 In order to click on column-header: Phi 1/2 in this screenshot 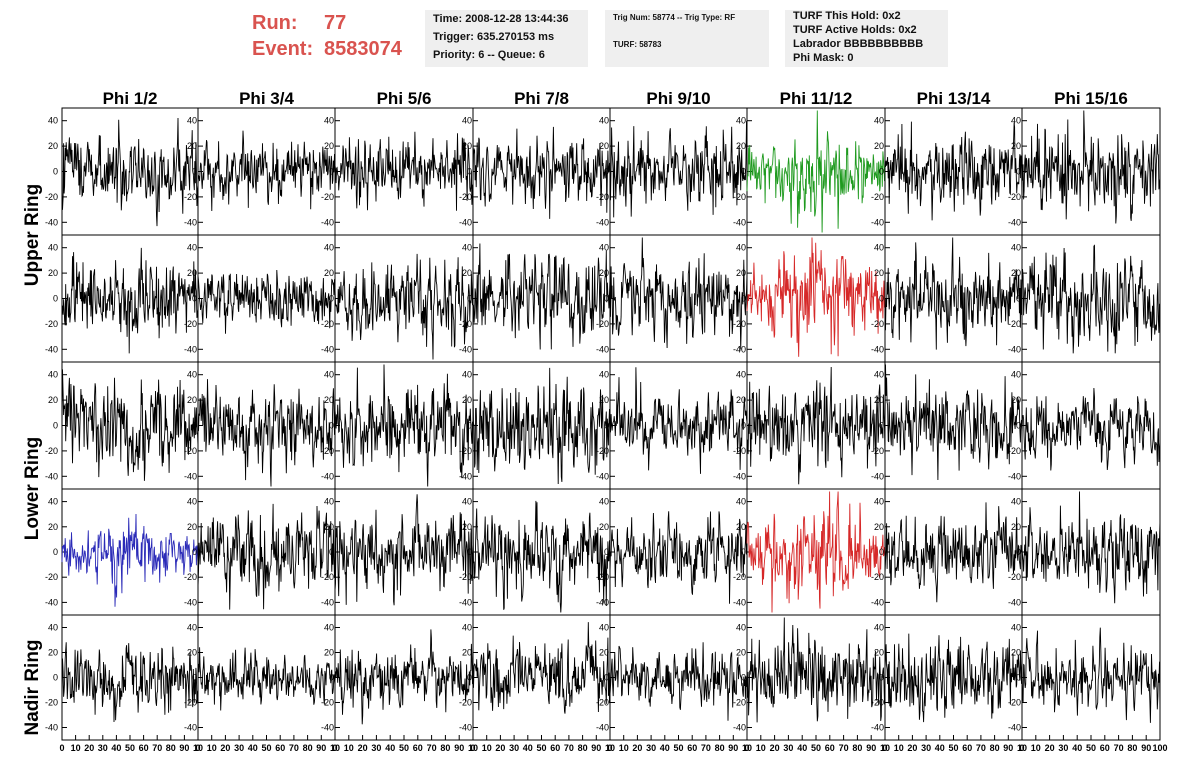, I will do `click(130, 98)`.